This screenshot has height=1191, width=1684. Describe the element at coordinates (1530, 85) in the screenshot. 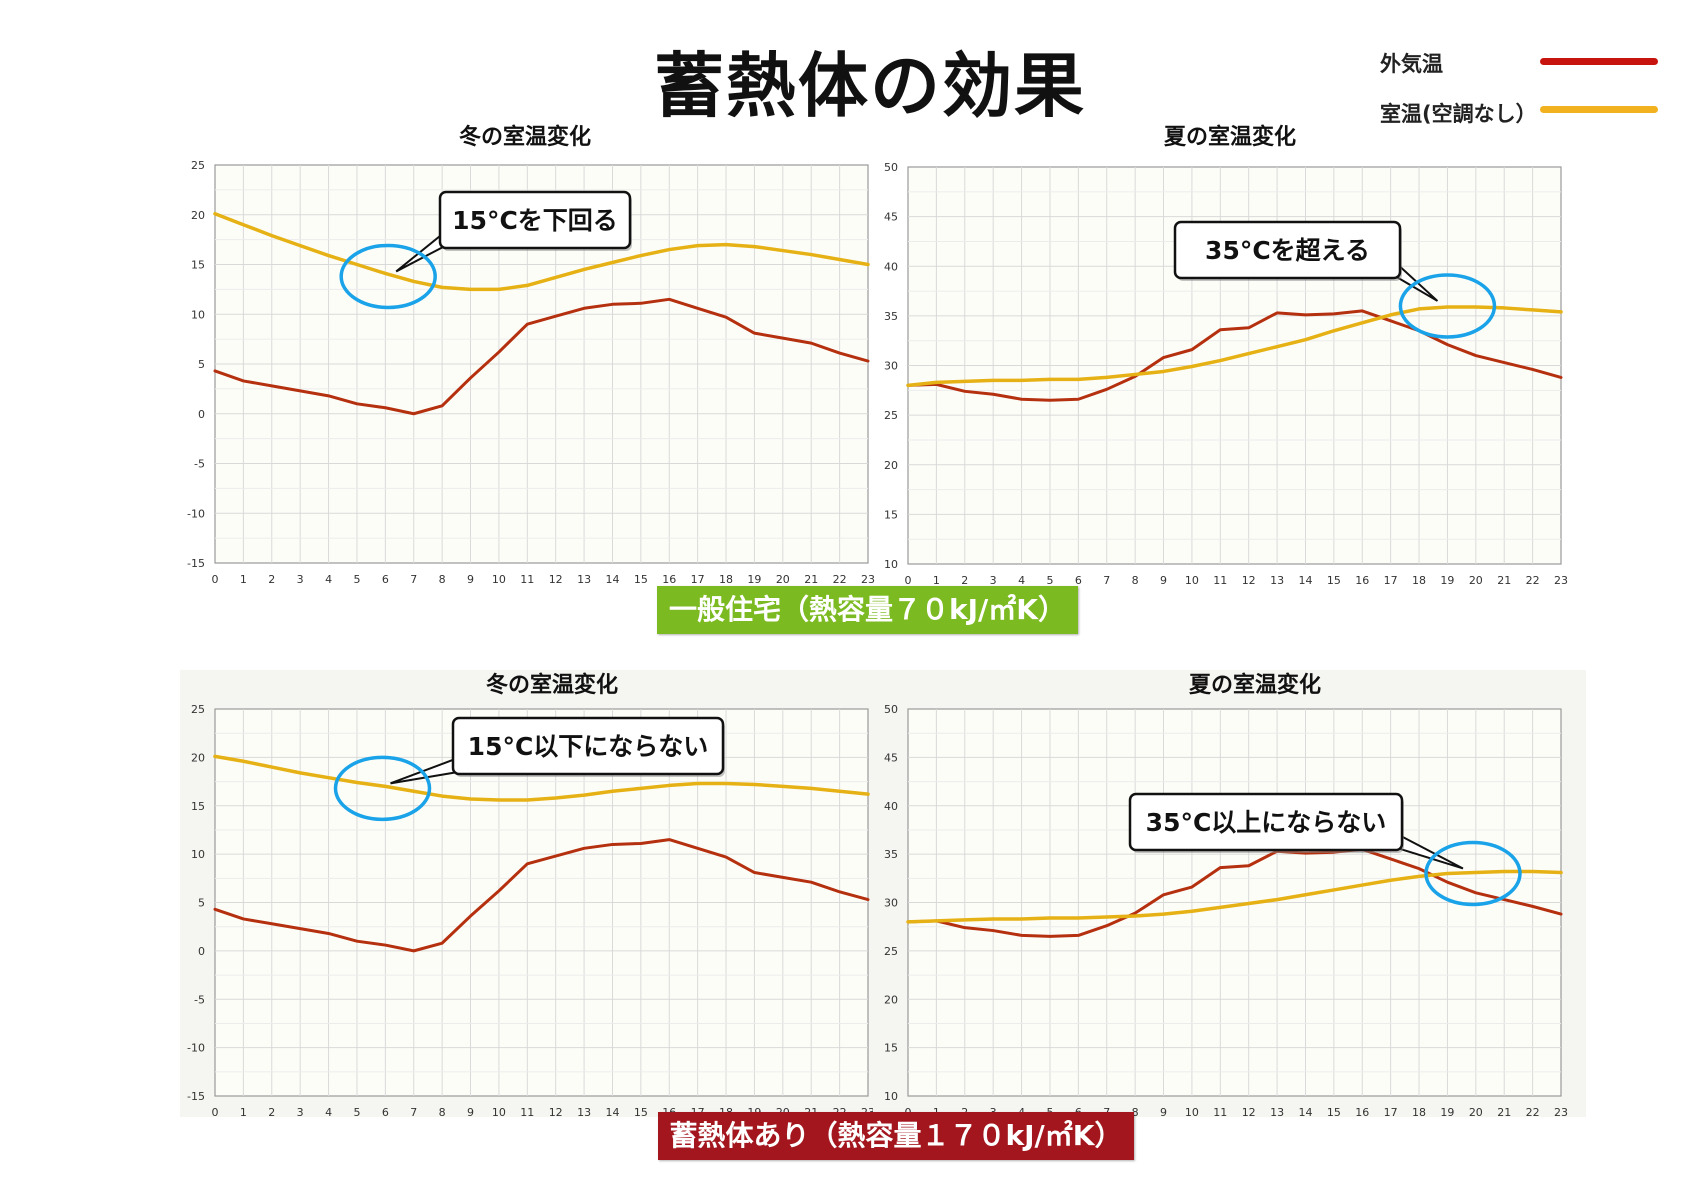

I see `legend: 外気温 室温(空調なし）` at that location.